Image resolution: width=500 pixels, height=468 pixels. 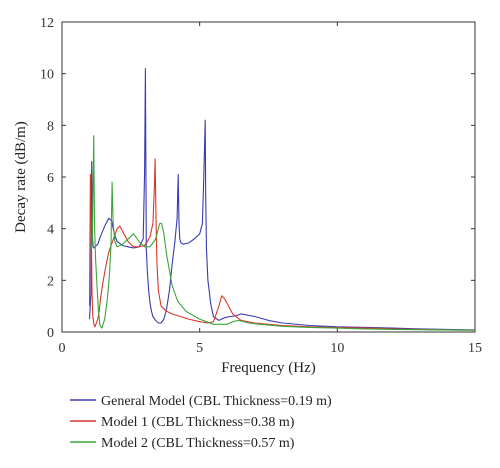 I want to click on y-tick-label: 8, so click(x=50, y=126).